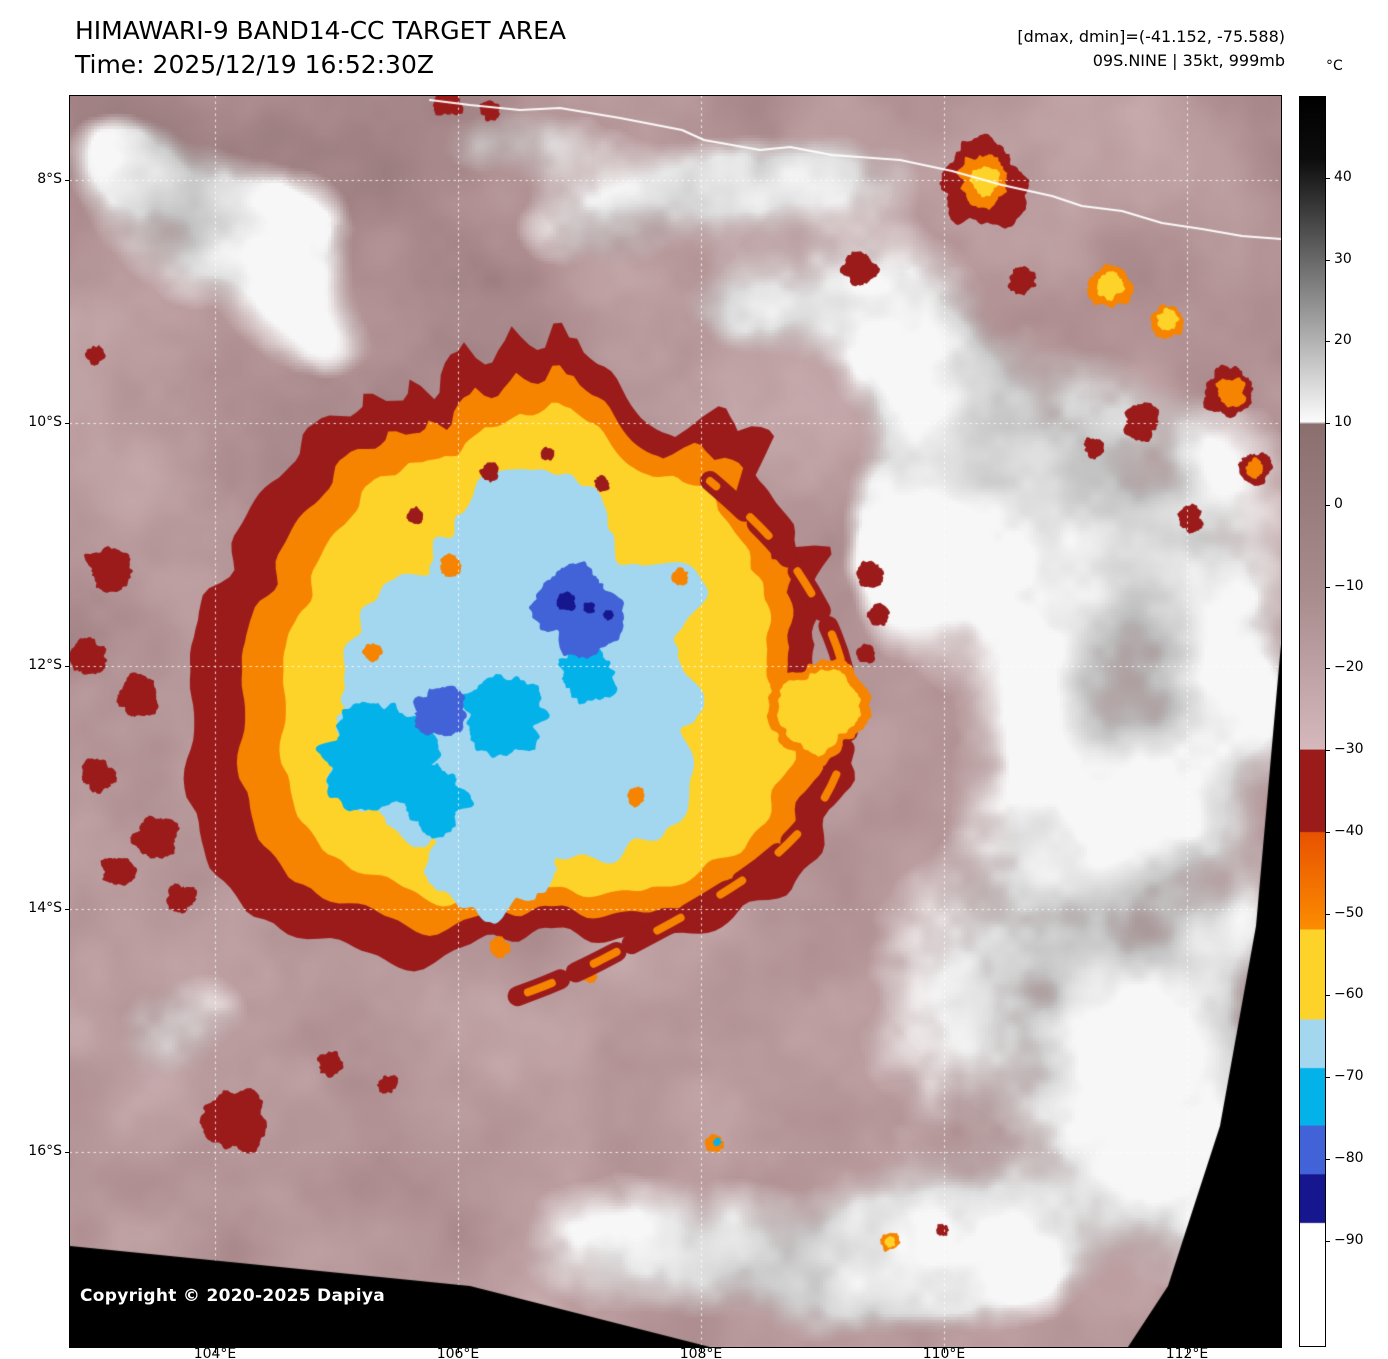 Image resolution: width=1388 pixels, height=1359 pixels. What do you see at coordinates (1349, 912) in the screenshot?
I see `colorbar-tick-label: −50` at bounding box center [1349, 912].